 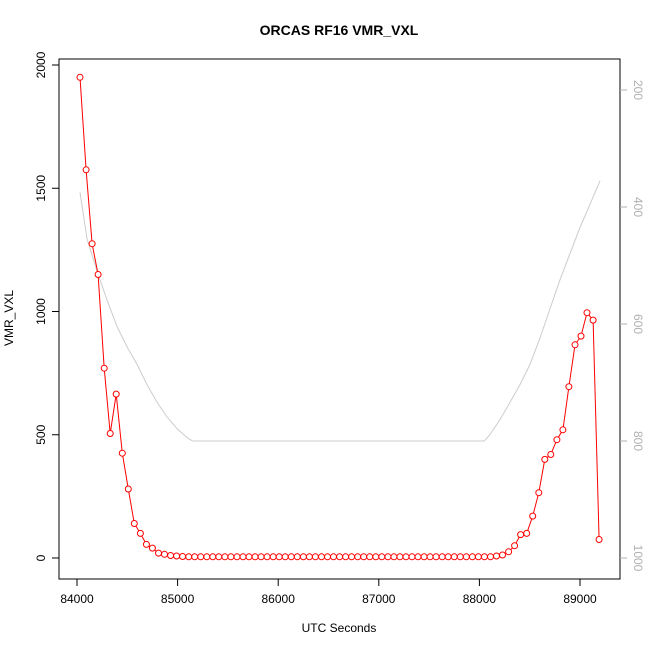 What do you see at coordinates (41, 188) in the screenshot?
I see `y-tick-label: 1500` at bounding box center [41, 188].